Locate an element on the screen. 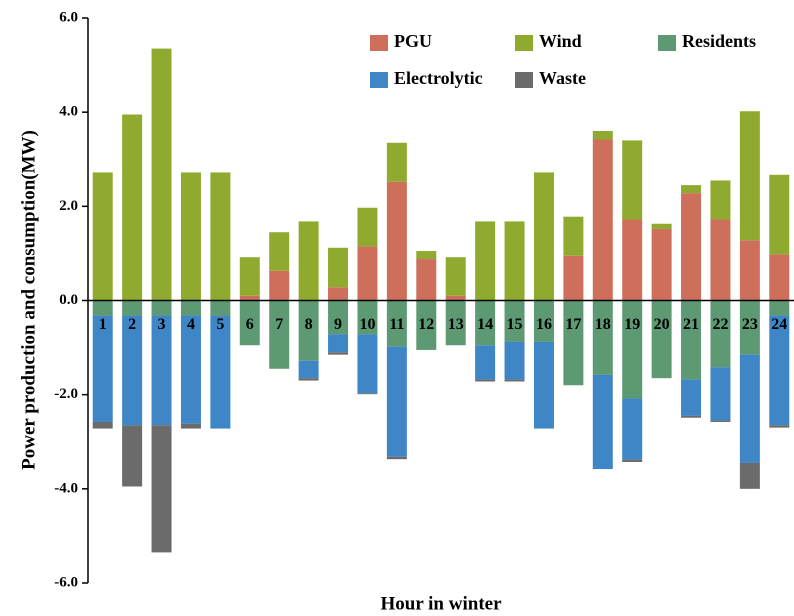  y-axis-title: Power production and consumption(MW) is located at coordinates (28, 300).